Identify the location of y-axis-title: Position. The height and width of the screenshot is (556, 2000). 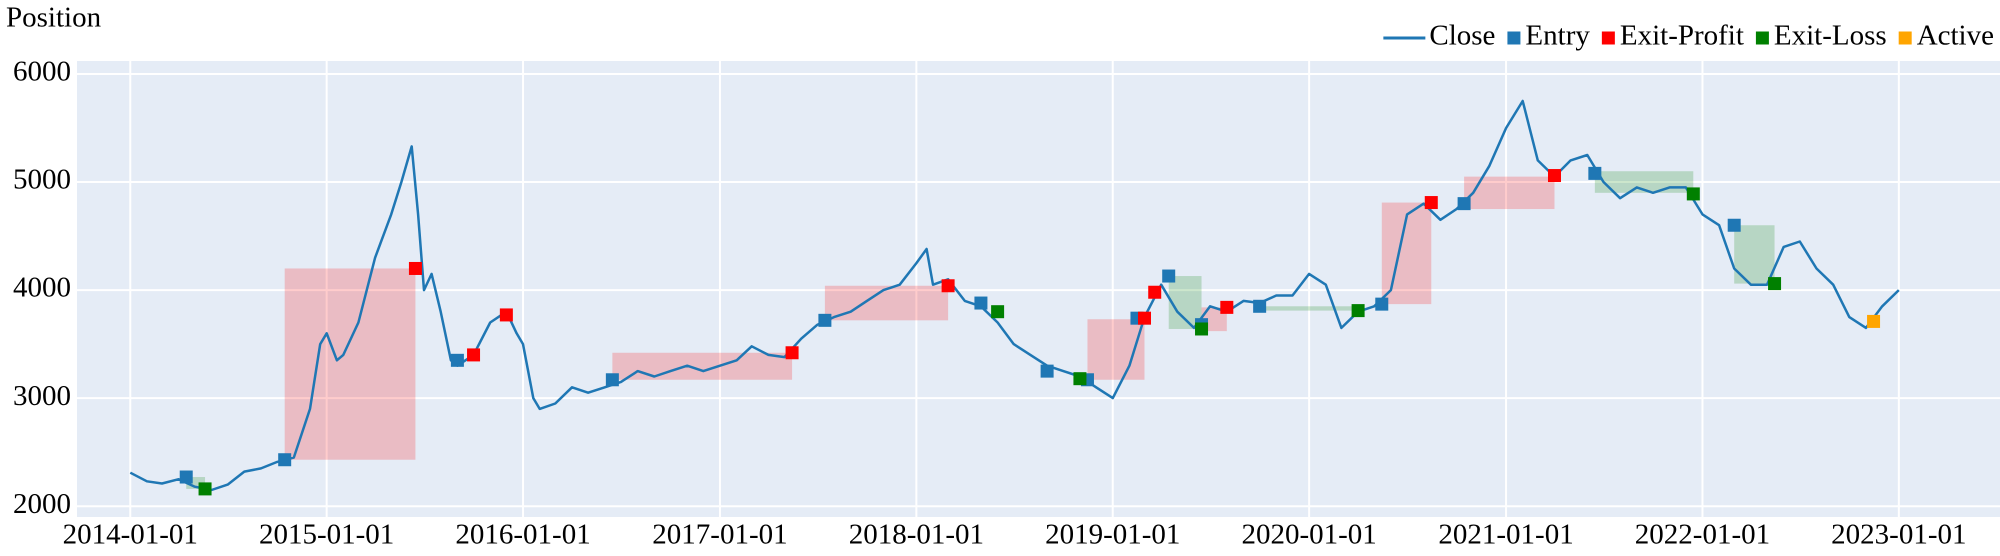
(54, 18).